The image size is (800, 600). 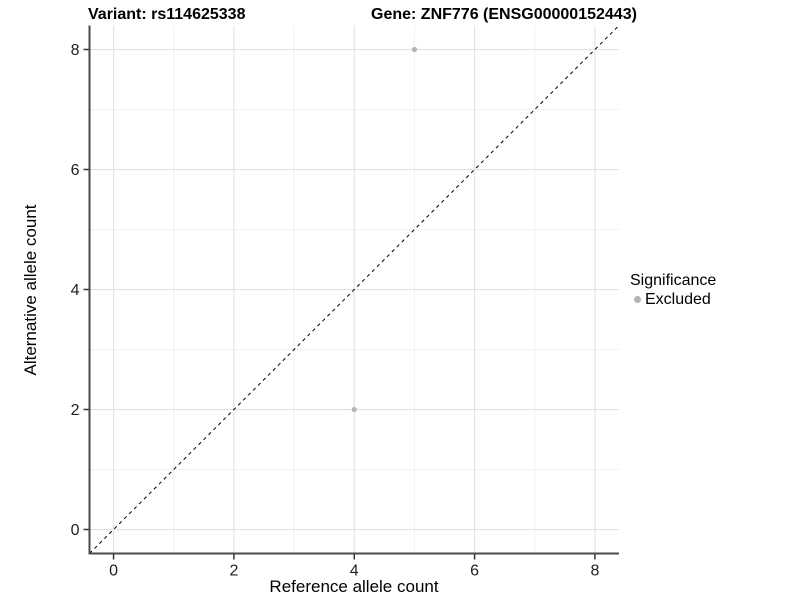 What do you see at coordinates (354, 586) in the screenshot?
I see `x-axis-title: Reference allele count` at bounding box center [354, 586].